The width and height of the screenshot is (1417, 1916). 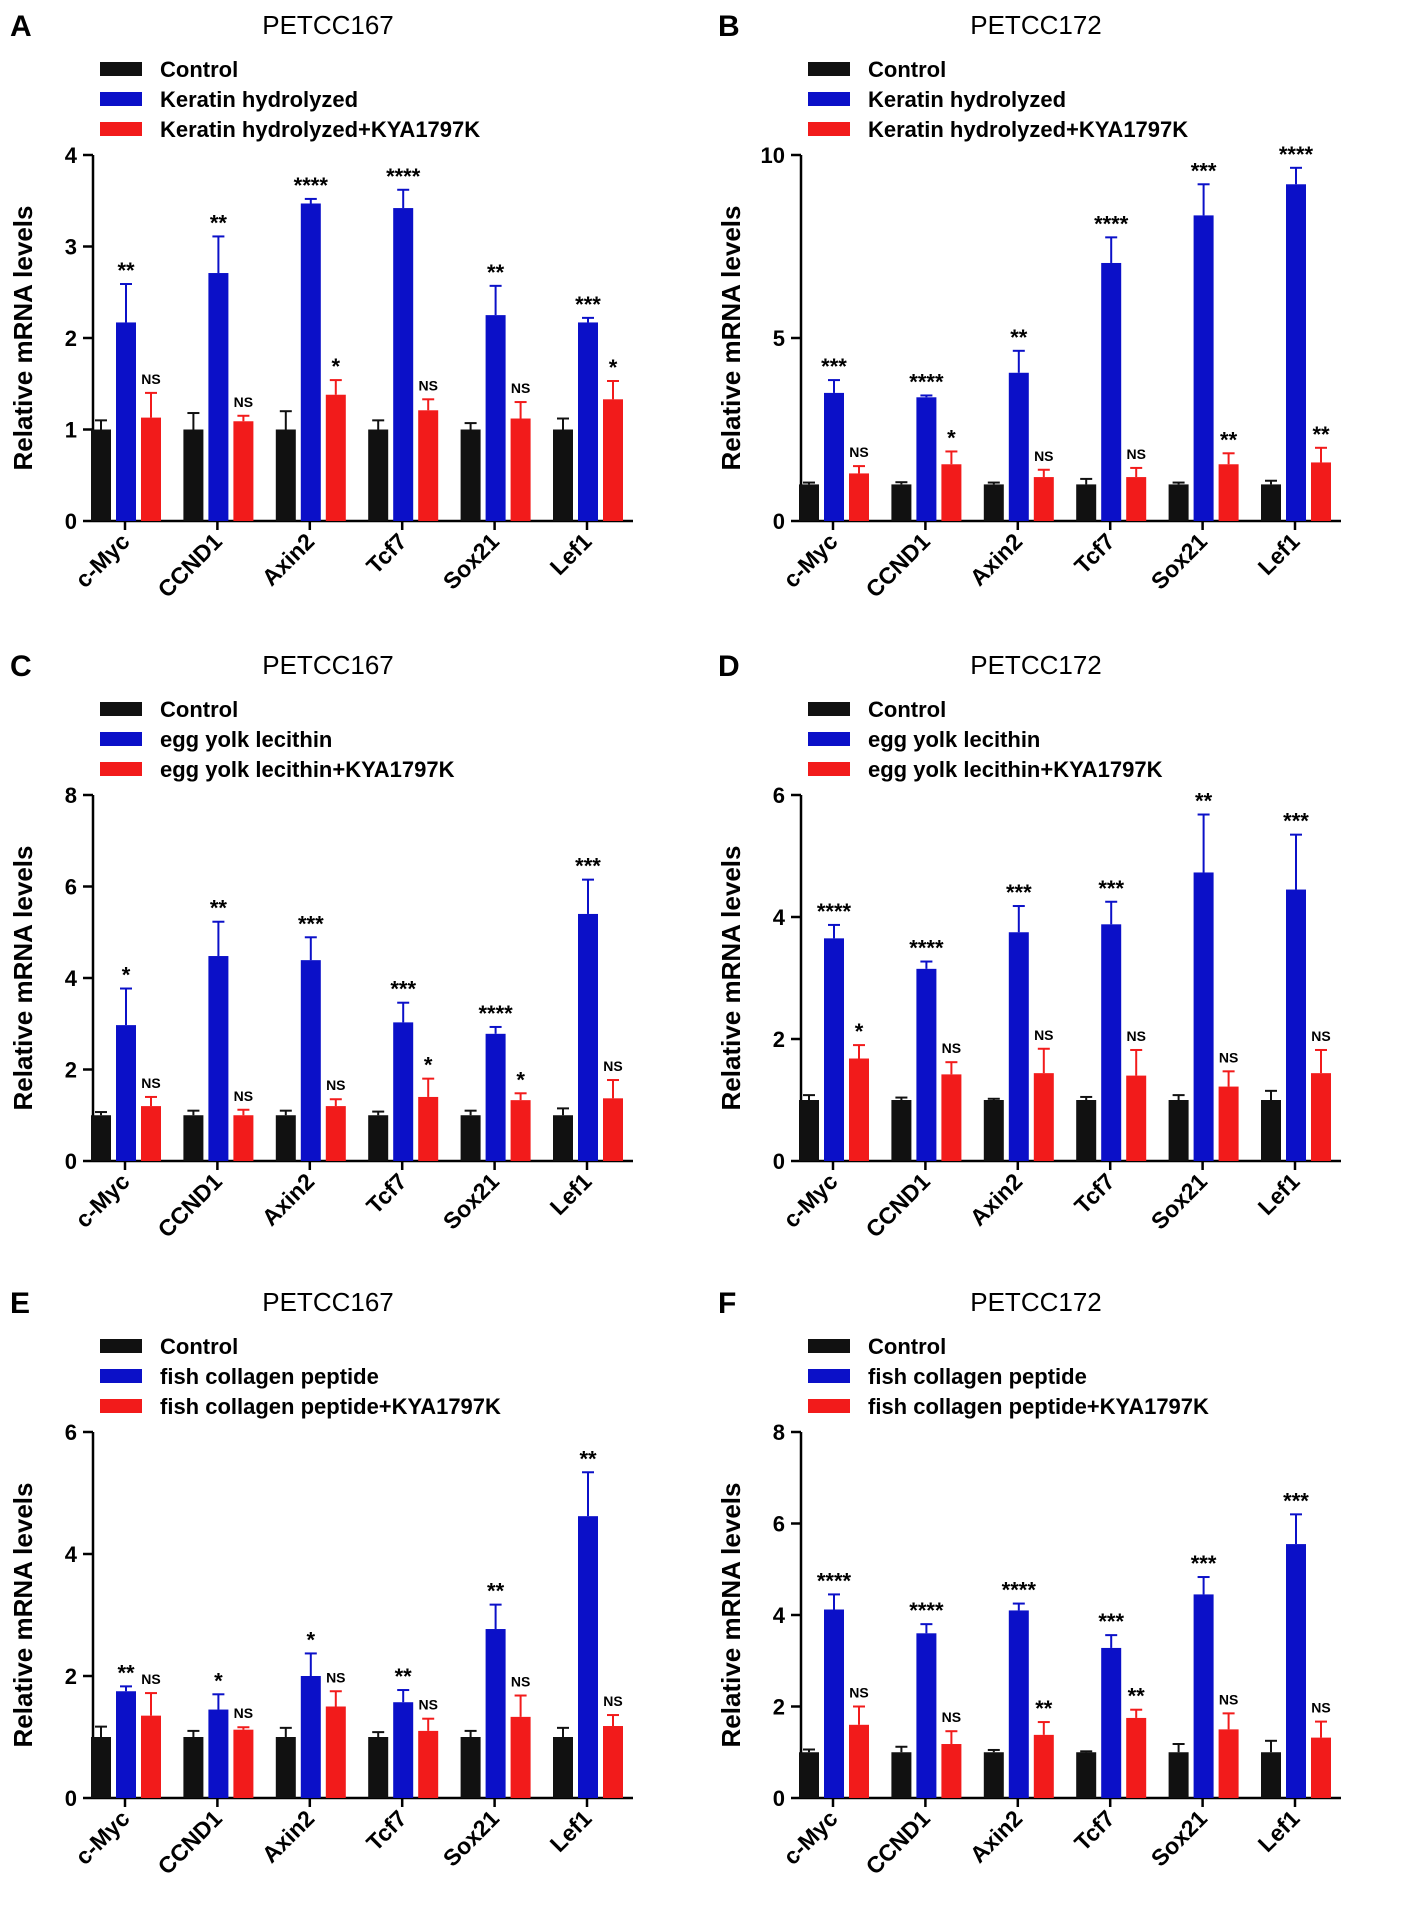 I want to click on x-tick-label: Sox21, so click(x=471, y=1201).